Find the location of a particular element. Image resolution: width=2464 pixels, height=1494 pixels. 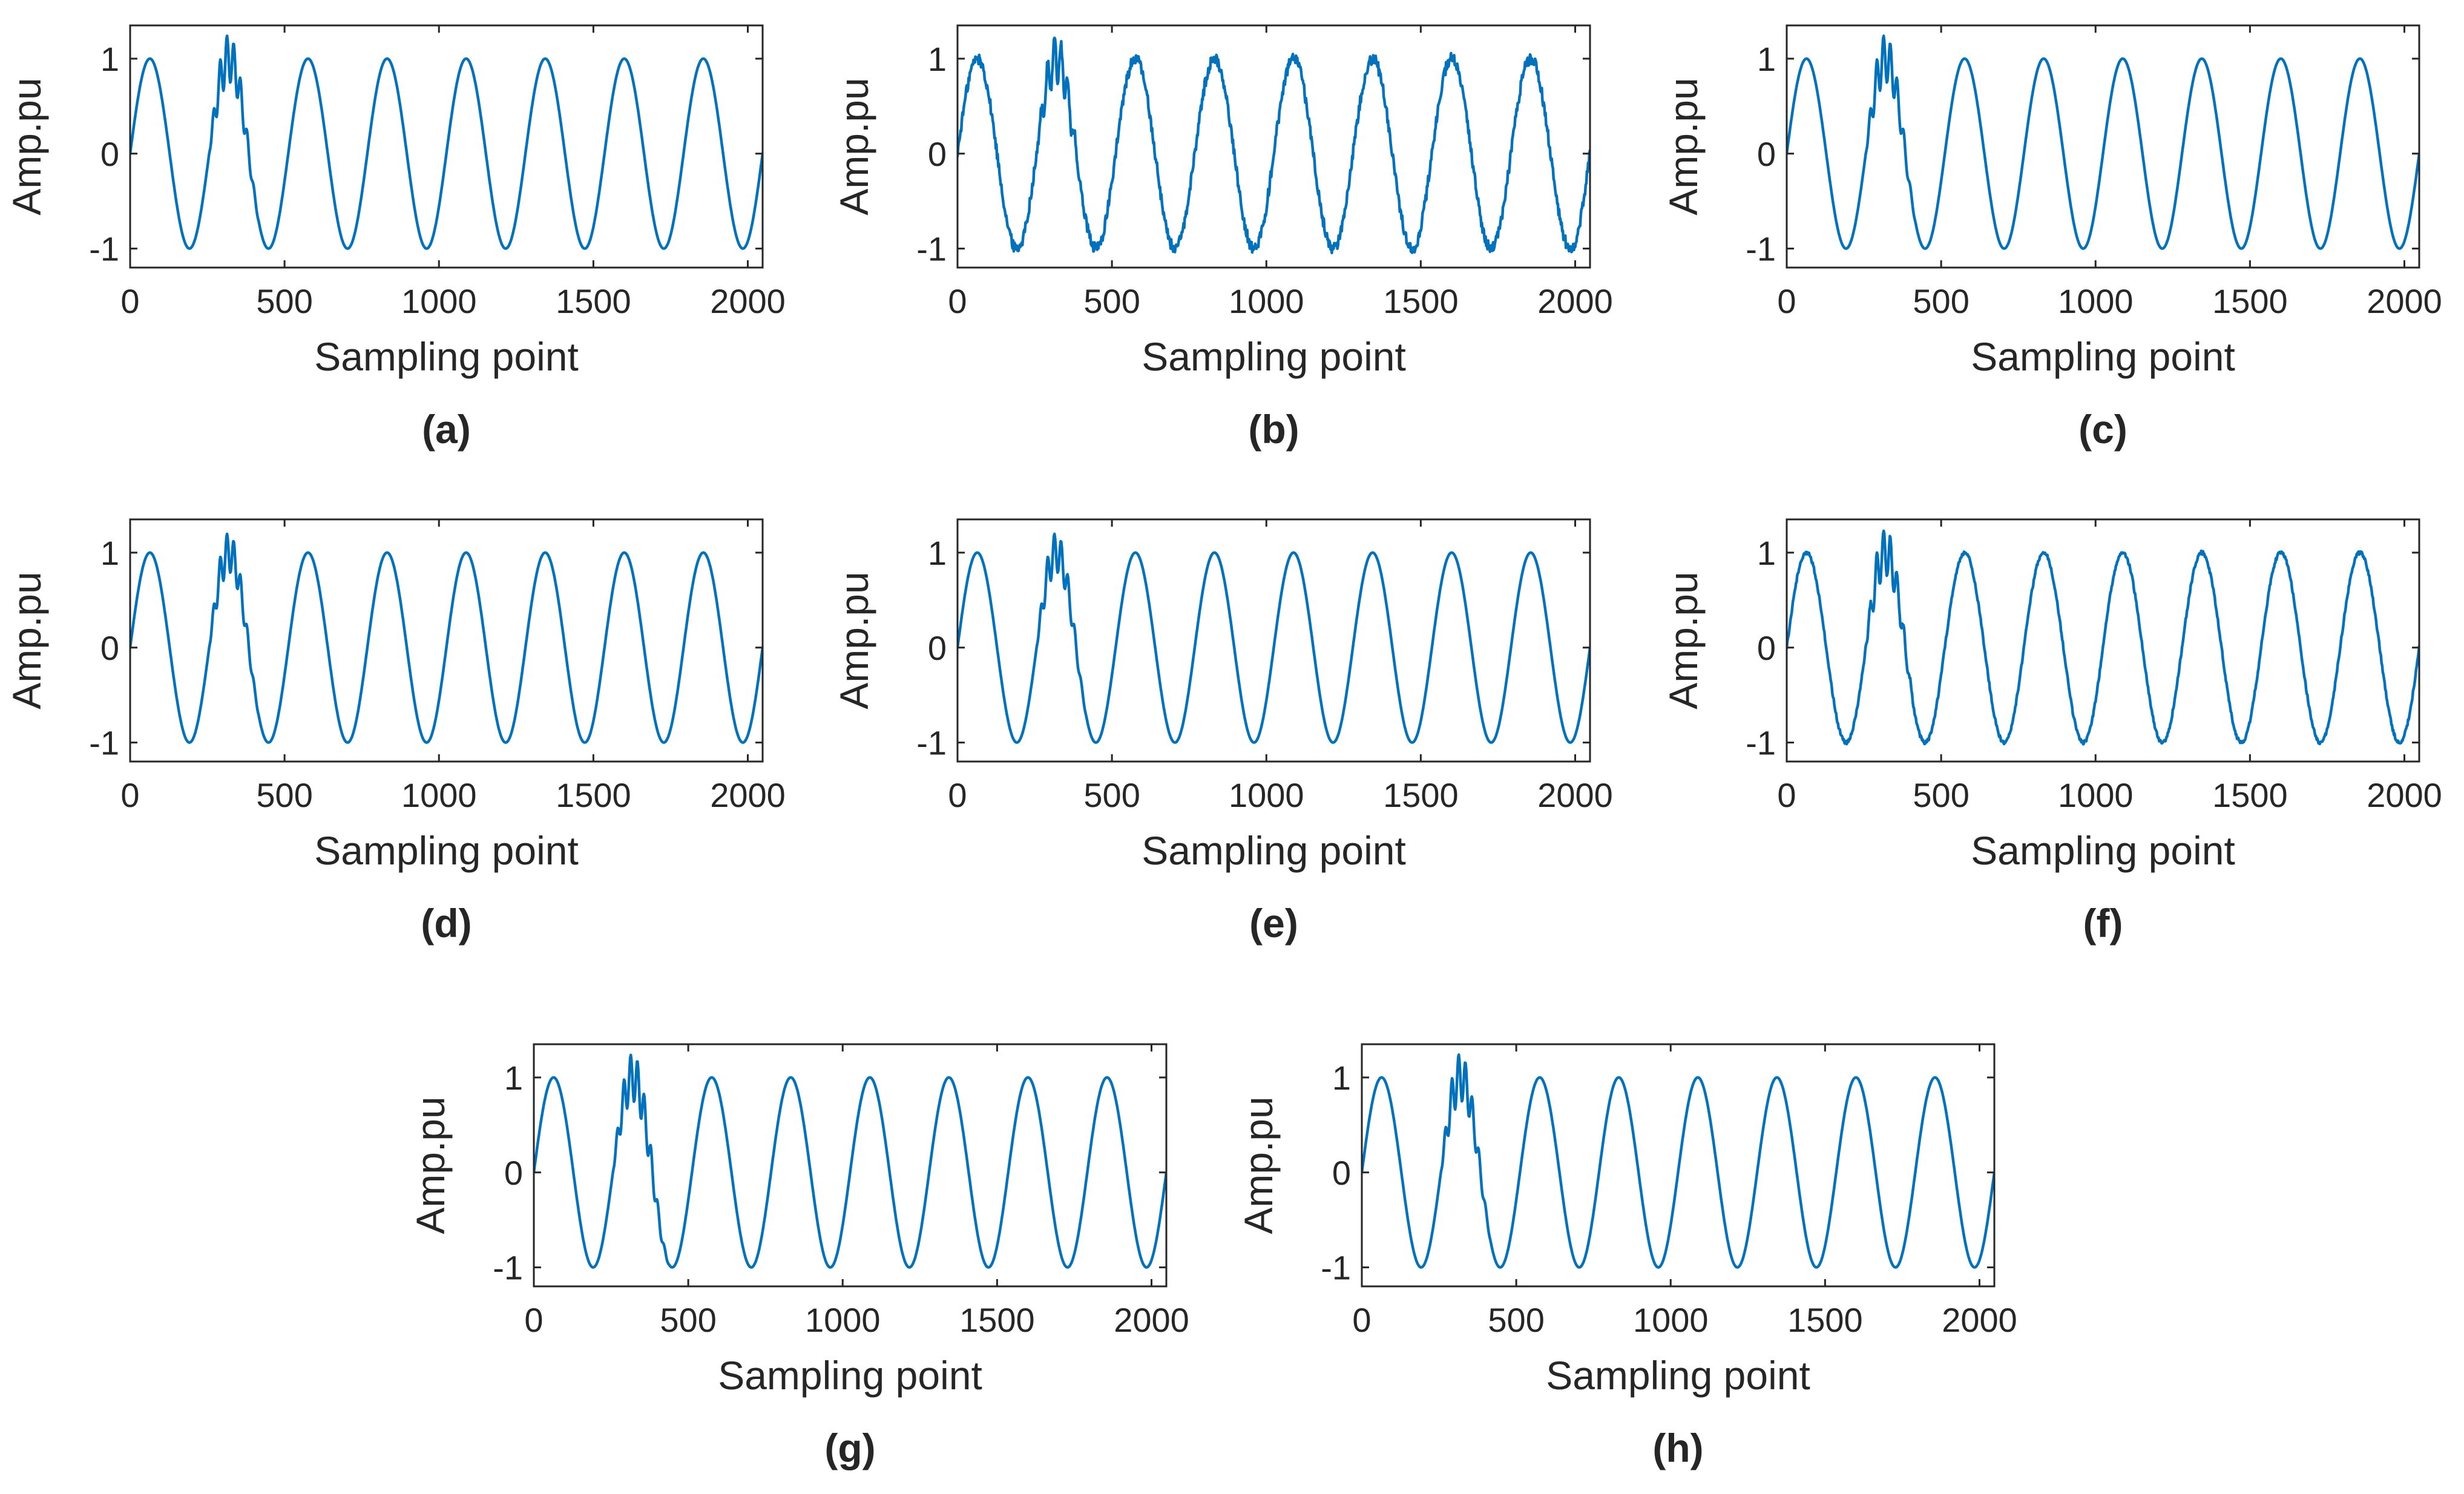

y-tick-label-h-1: 0 is located at coordinates (1342, 1173).